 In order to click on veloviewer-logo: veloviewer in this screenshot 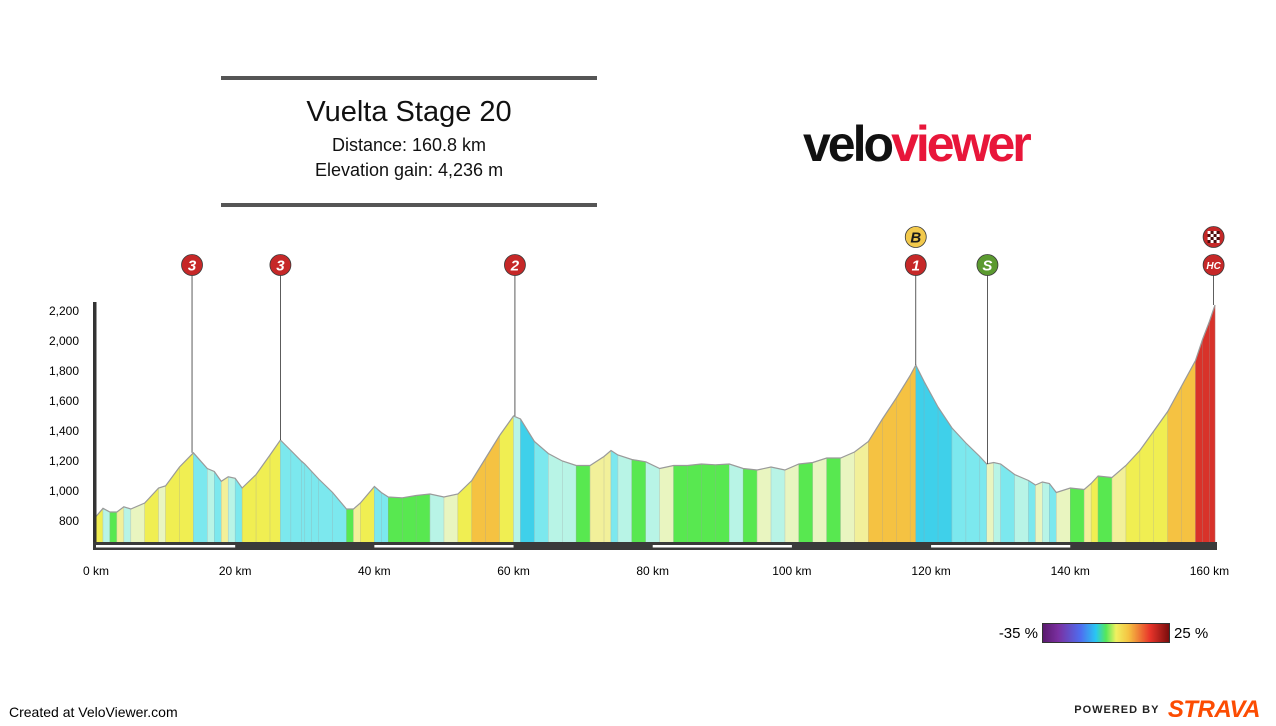, I will do `click(918, 144)`.